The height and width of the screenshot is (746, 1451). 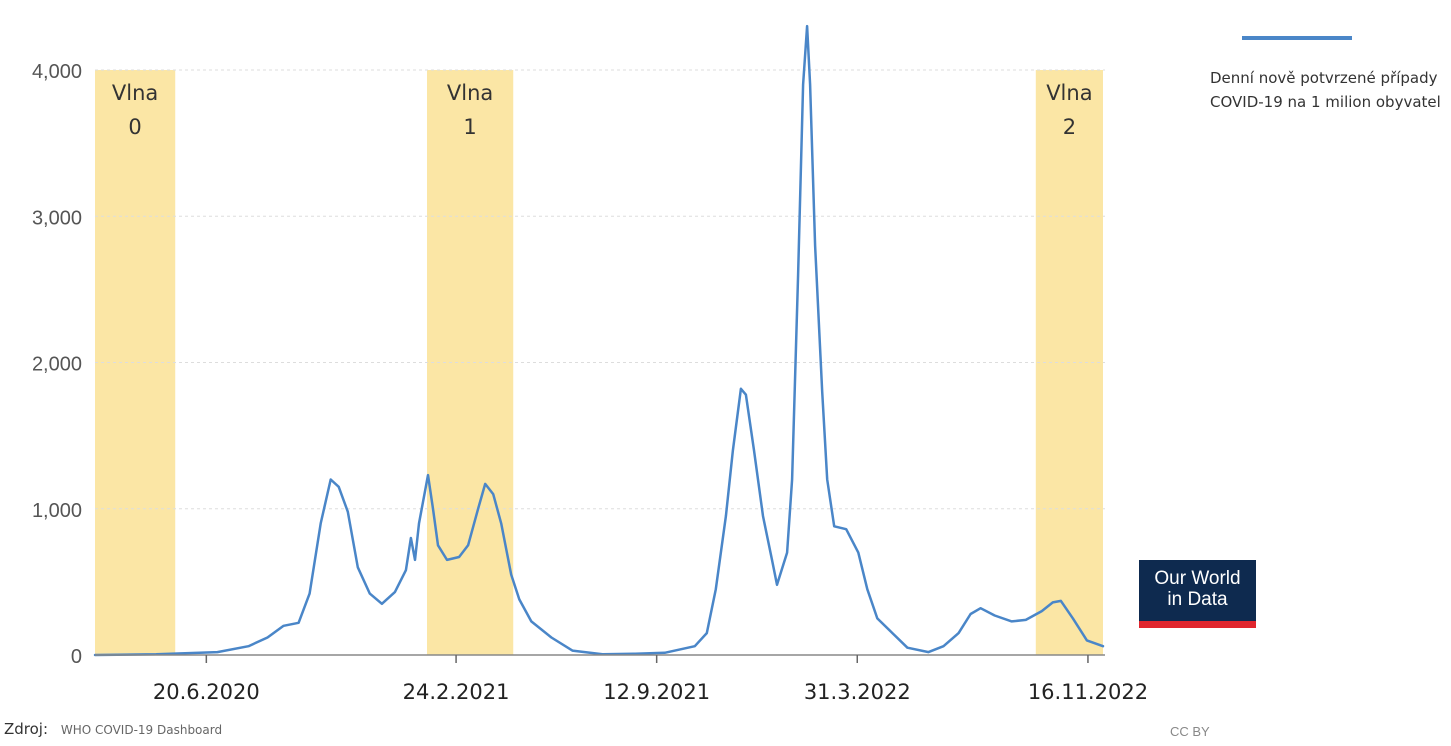 I want to click on source-label: Zdroj:, so click(x=26, y=729).